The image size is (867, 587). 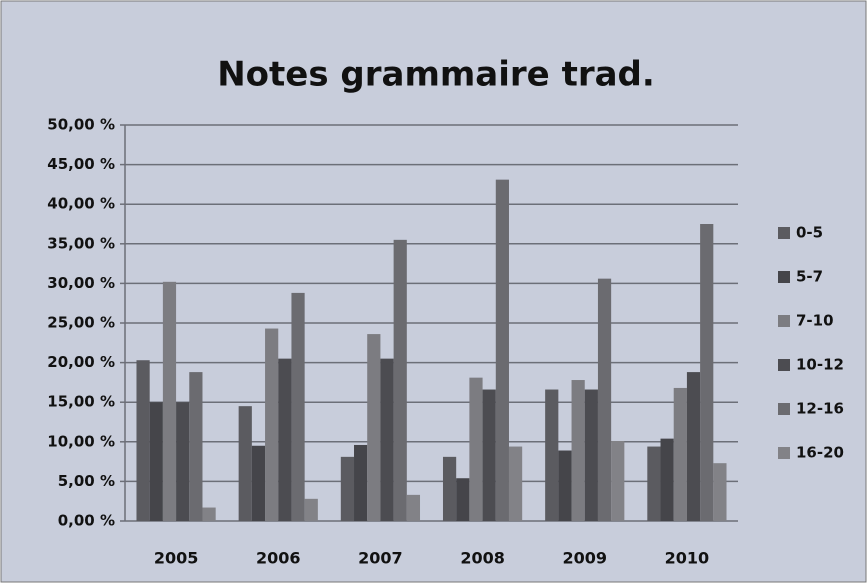 What do you see at coordinates (584, 558) in the screenshot?
I see `x-tick-label: 2009` at bounding box center [584, 558].